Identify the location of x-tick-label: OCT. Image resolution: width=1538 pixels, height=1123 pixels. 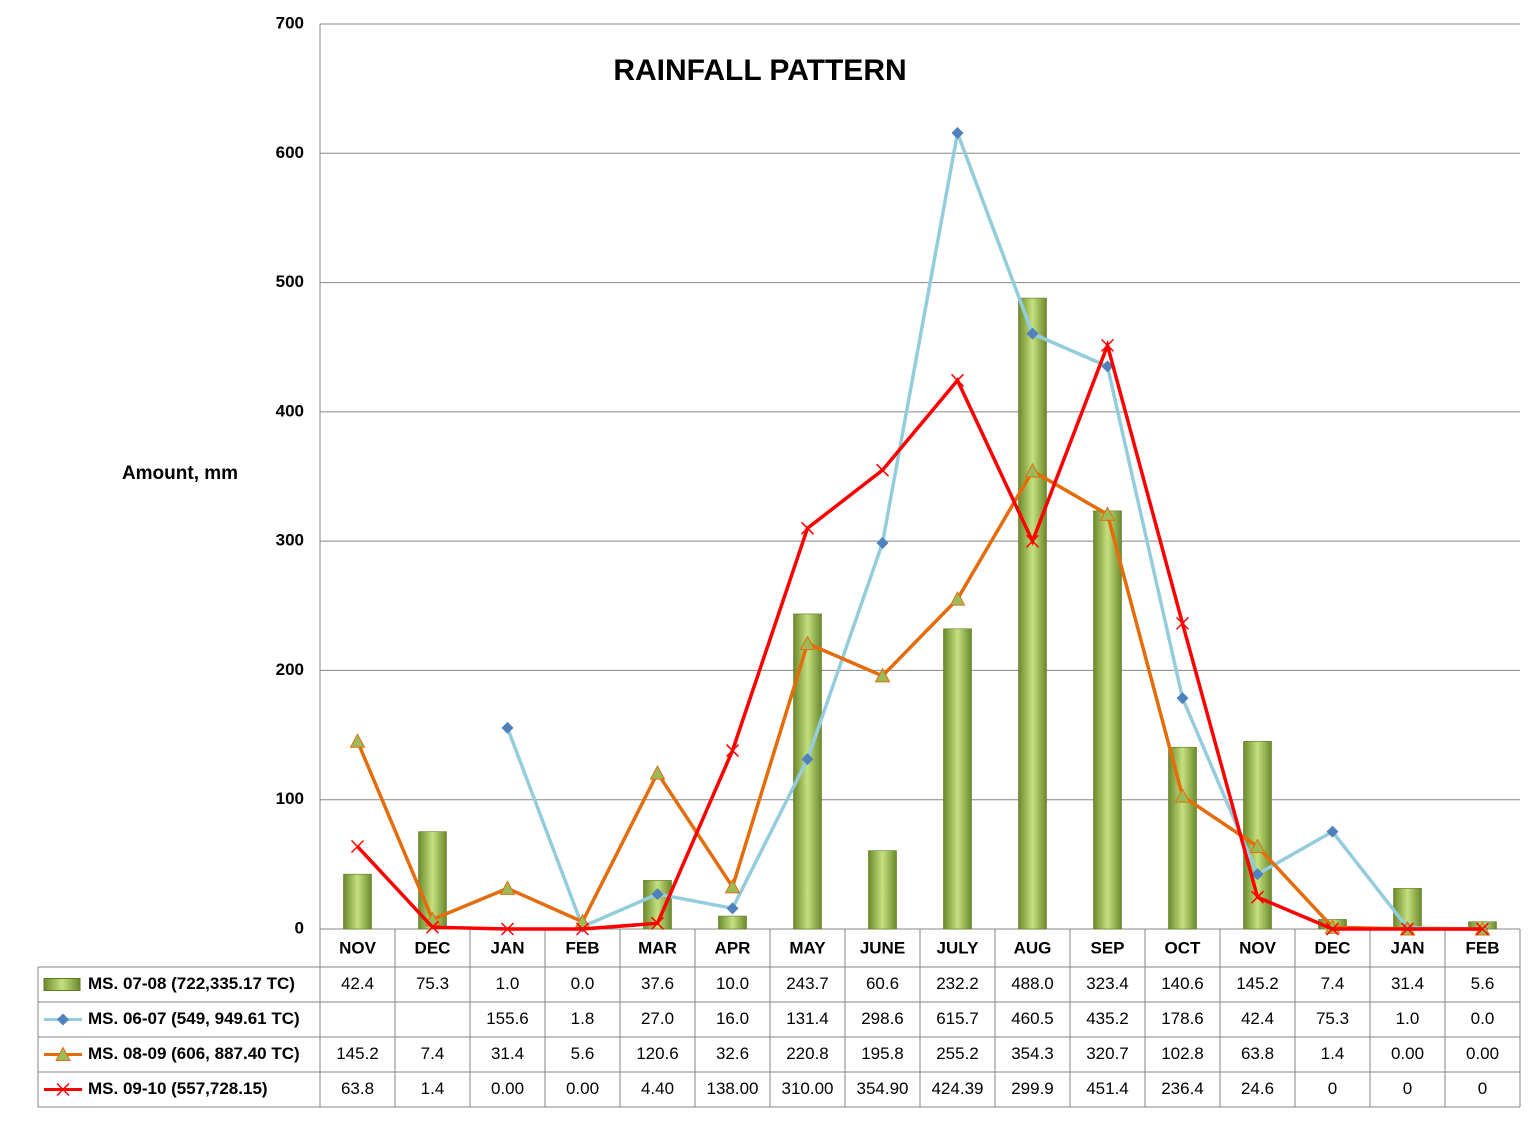
(1183, 947).